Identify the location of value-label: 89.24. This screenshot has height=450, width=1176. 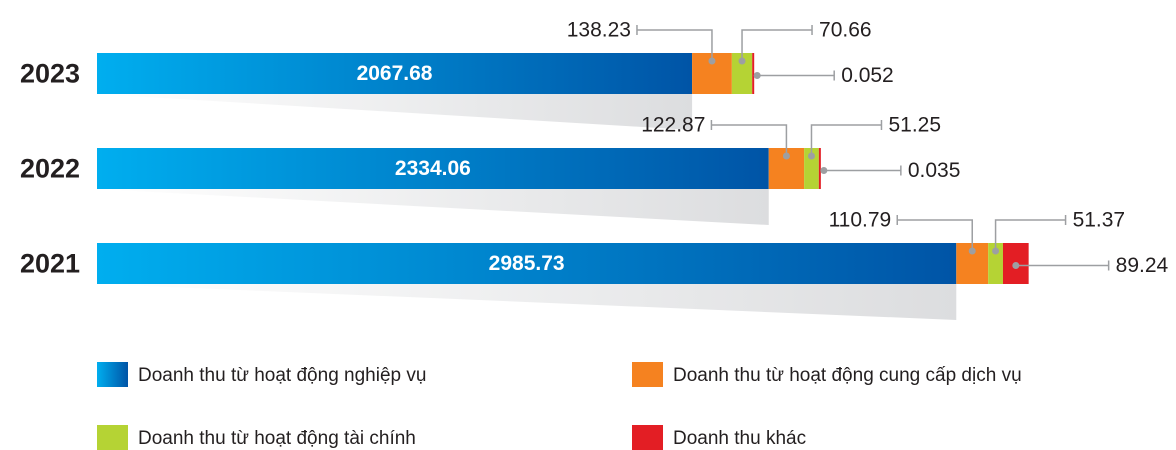
(1142, 265).